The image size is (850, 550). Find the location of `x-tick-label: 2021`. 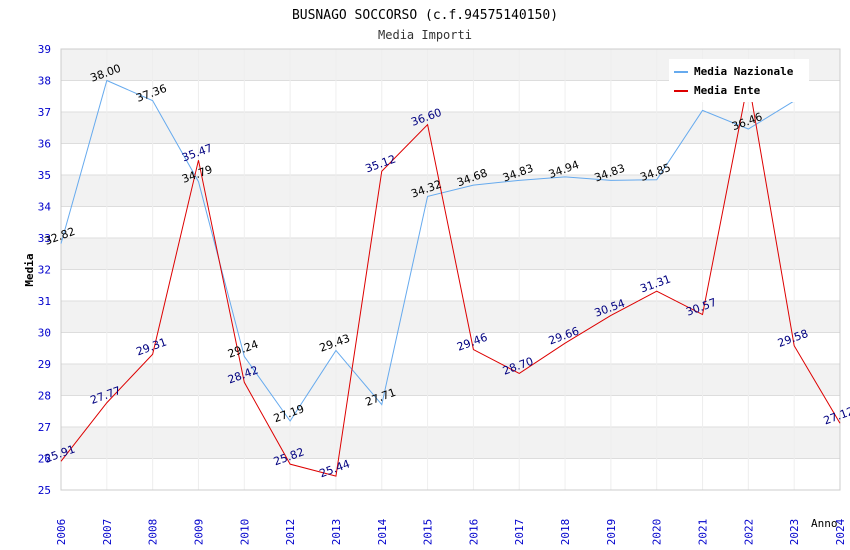

x-tick-label: 2021 is located at coordinates (703, 532).